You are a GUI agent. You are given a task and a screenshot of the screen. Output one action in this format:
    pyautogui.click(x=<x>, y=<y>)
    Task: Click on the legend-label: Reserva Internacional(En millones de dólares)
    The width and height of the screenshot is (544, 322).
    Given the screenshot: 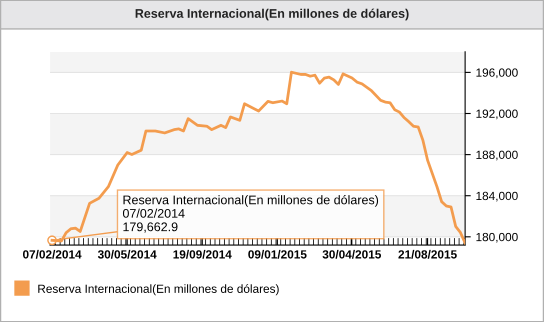 What is the action you would take?
    pyautogui.click(x=158, y=290)
    